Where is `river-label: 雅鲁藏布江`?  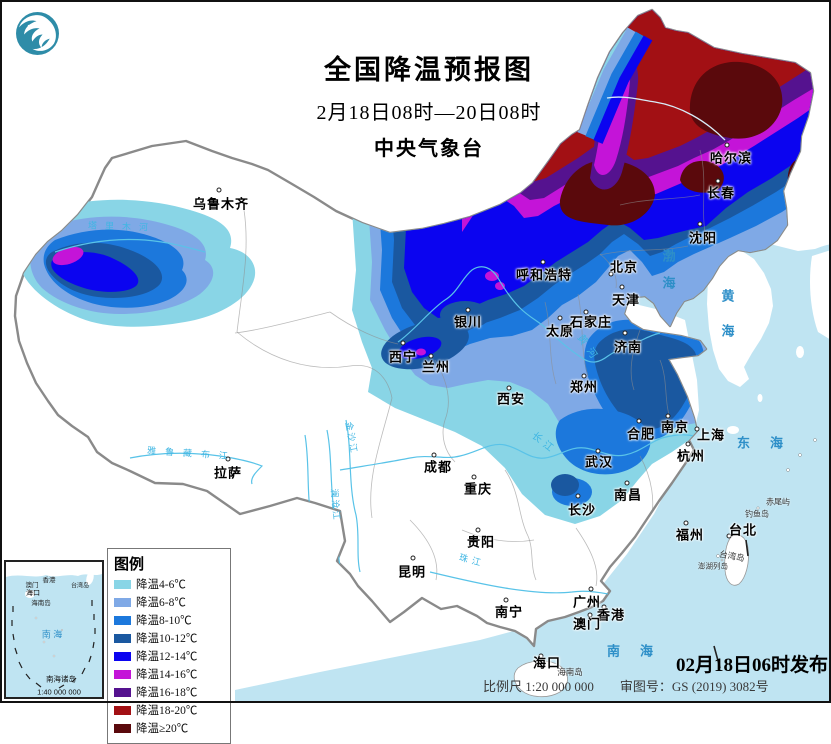
river-label: 雅鲁藏布江 is located at coordinates (192, 453).